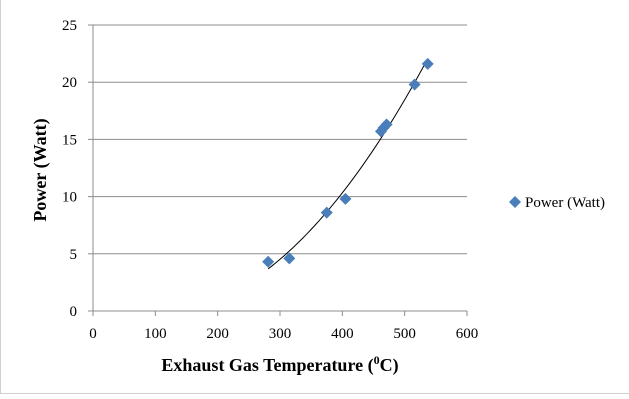 This screenshot has height=399, width=629. What do you see at coordinates (74, 312) in the screenshot?
I see `y-tick-label-0: 0` at bounding box center [74, 312].